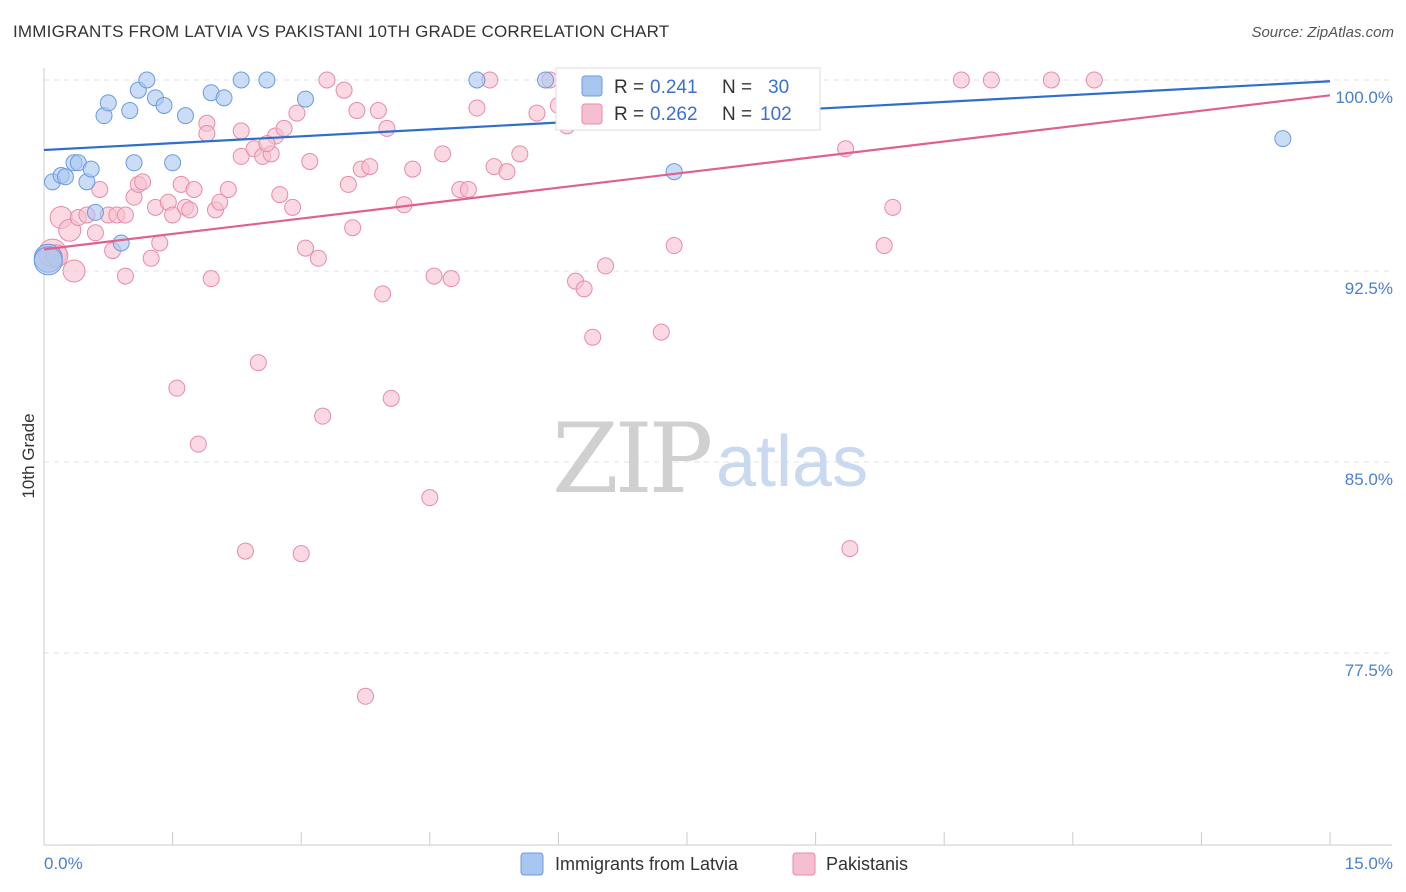 This screenshot has height=892, width=1406. What do you see at coordinates (867, 864) in the screenshot?
I see `bottom-legend-label-pakistanis: Pakistanis` at bounding box center [867, 864].